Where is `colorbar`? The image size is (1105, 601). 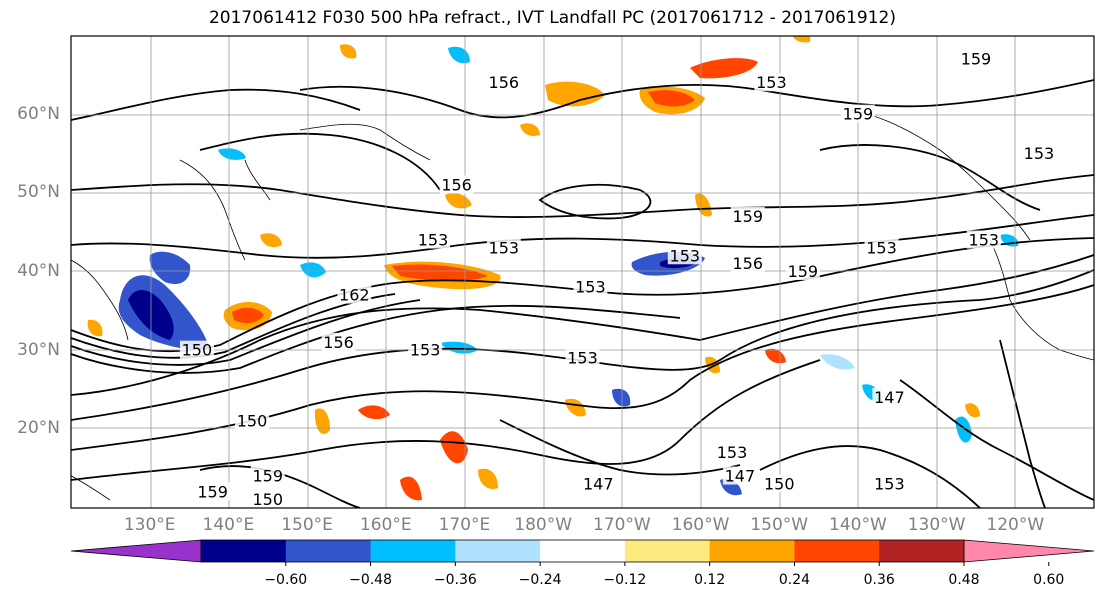 colorbar is located at coordinates (582, 552).